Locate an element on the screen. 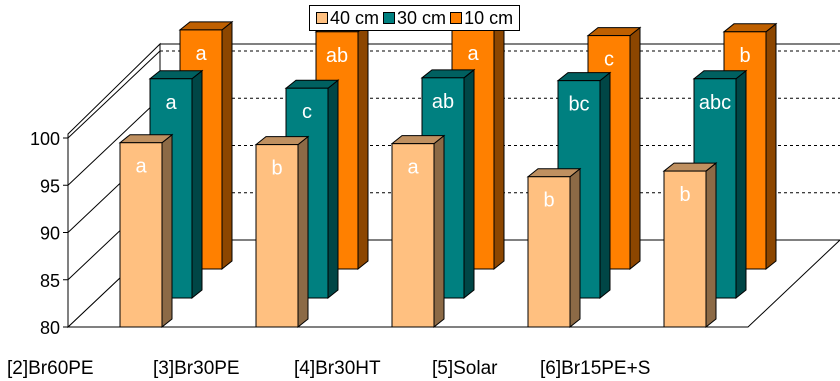 This screenshot has height=381, width=840. y-tick-label: 90 is located at coordinates (50, 234).